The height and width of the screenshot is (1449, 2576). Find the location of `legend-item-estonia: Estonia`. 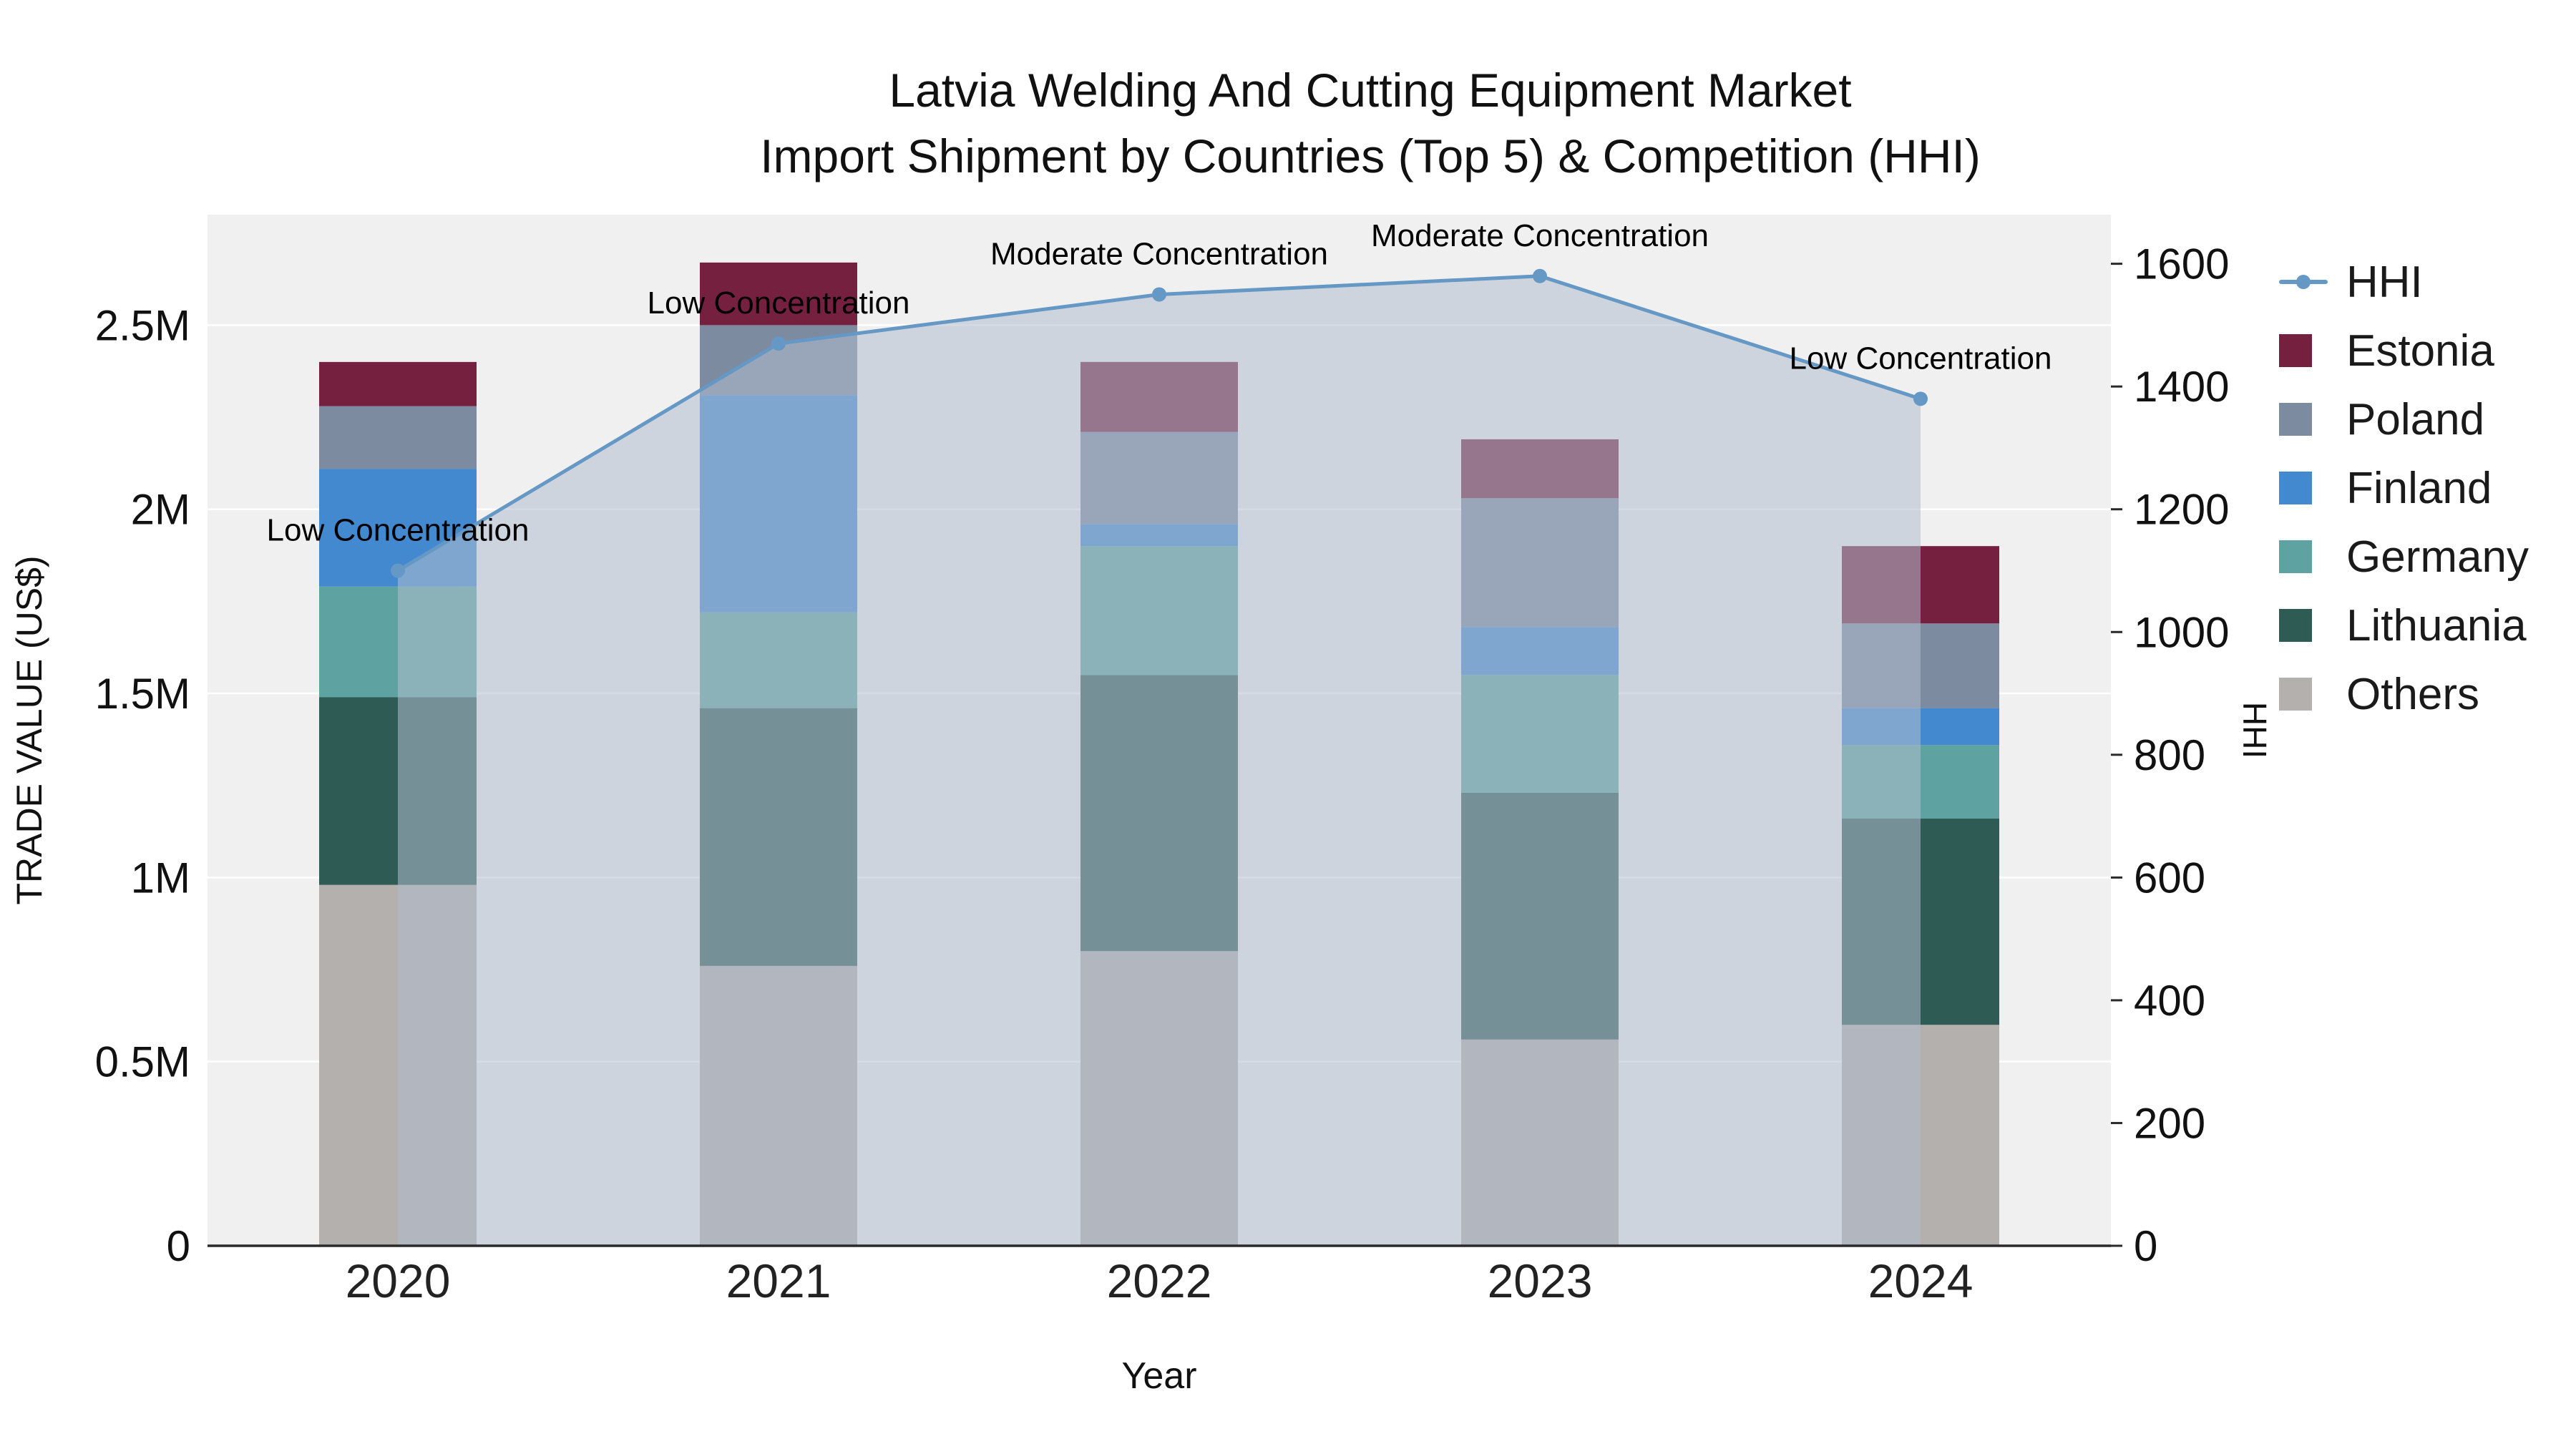

legend-item-estonia: Estonia is located at coordinates (2404, 351).